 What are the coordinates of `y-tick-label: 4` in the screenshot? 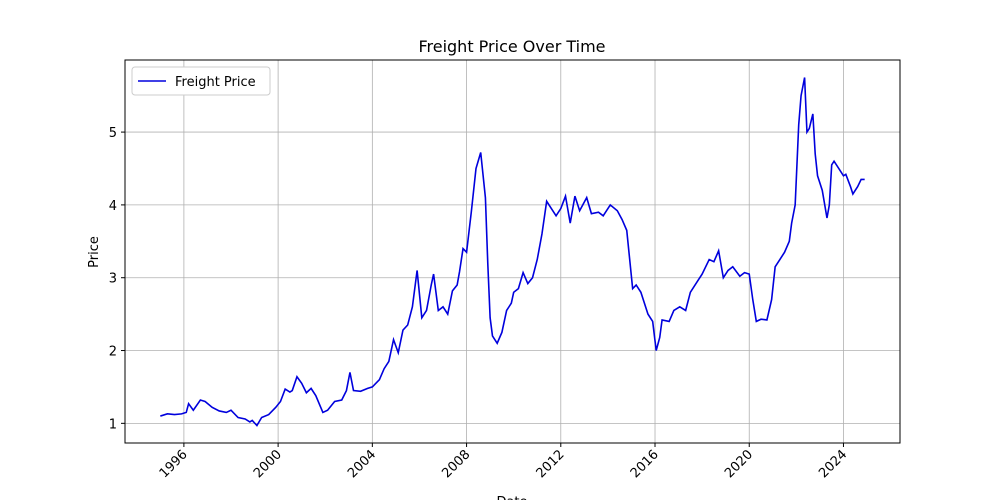 It's located at (113, 206).